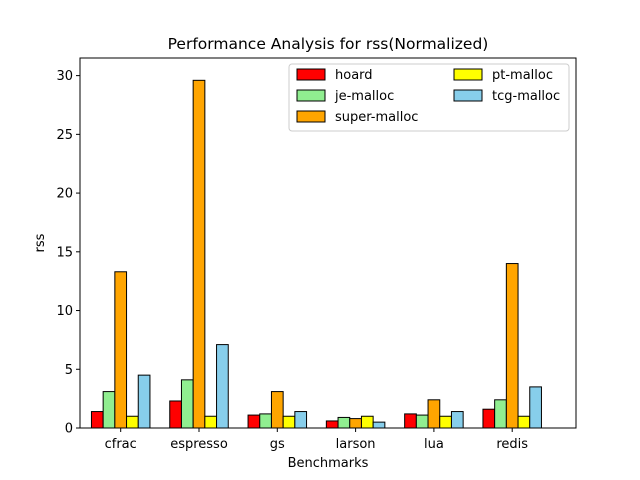  I want to click on bar-je-malloc-espresso, so click(187, 404).